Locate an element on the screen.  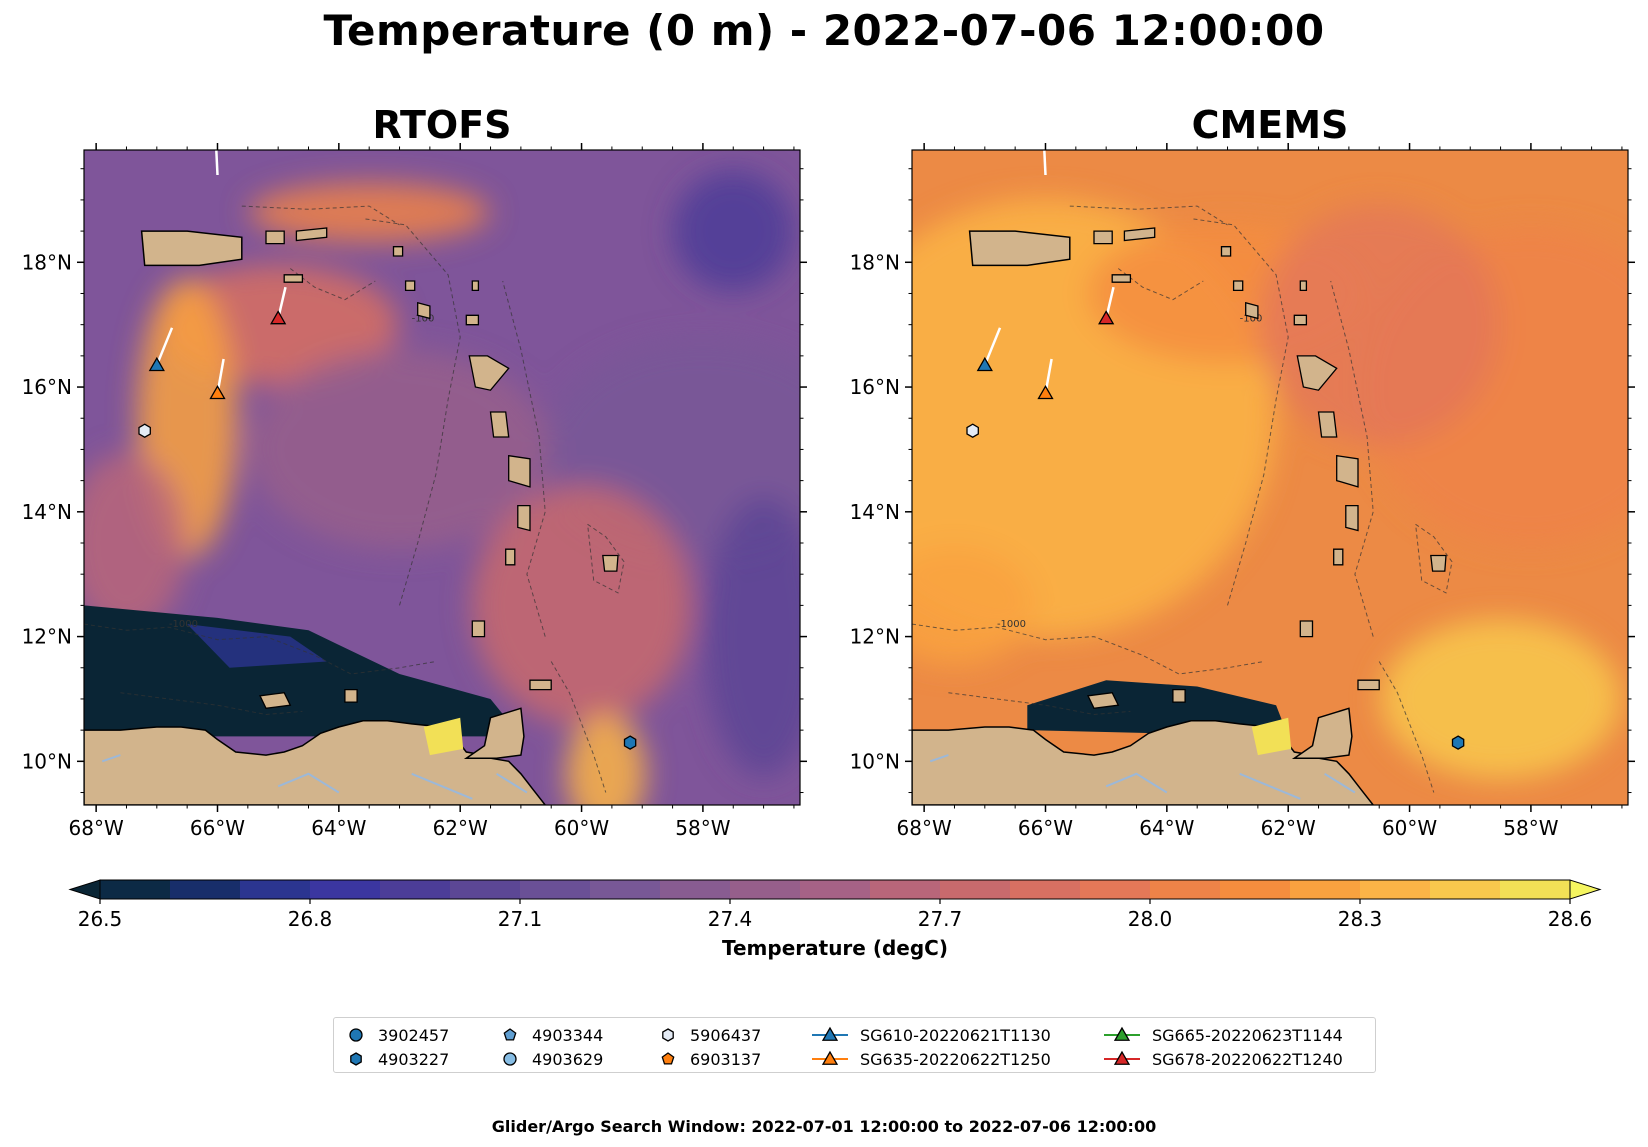
legend-item: 4903344 is located at coordinates (550, 1035).